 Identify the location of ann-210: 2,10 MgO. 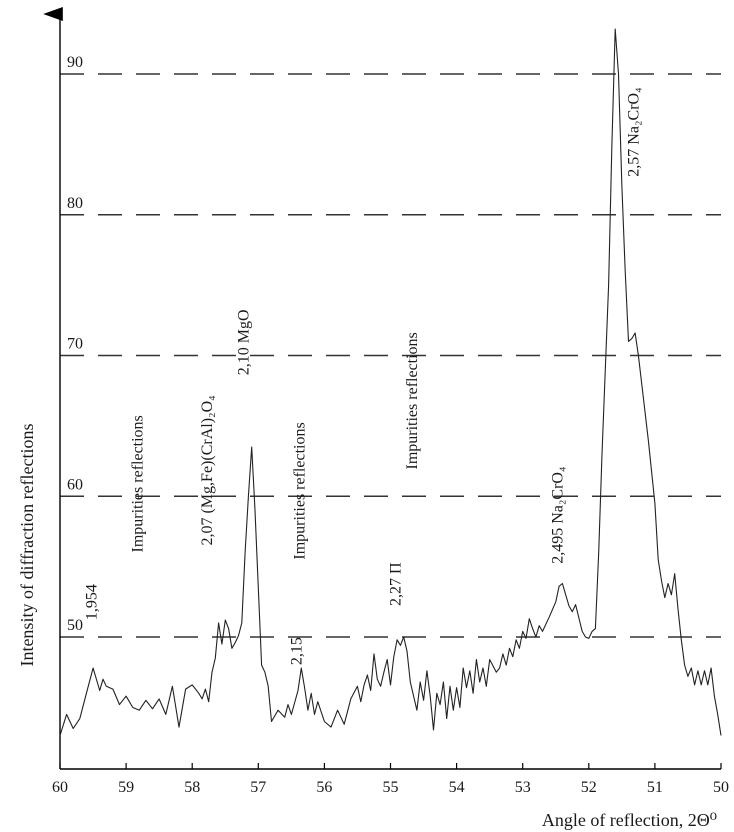
(243, 342).